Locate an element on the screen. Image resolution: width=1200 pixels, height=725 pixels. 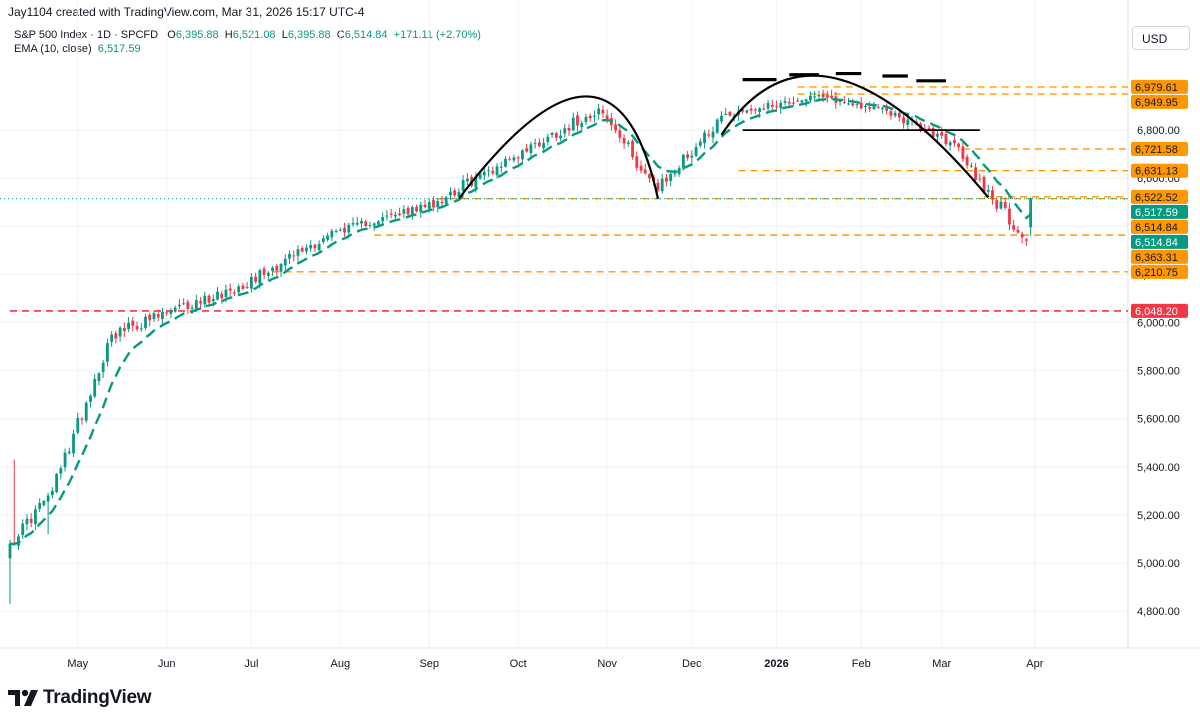
tradingview-logo: TradingView is located at coordinates (80, 698).